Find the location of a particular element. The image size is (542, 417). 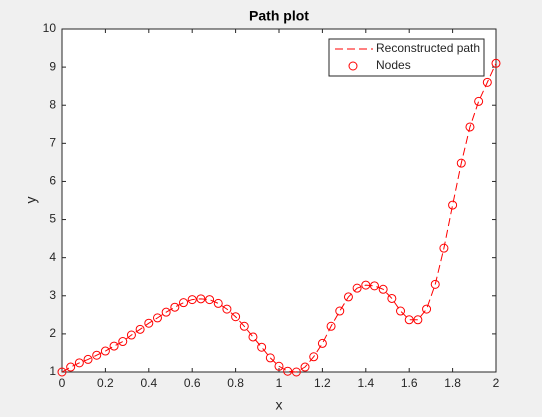

y-tick-label: 6 is located at coordinates (52, 181).